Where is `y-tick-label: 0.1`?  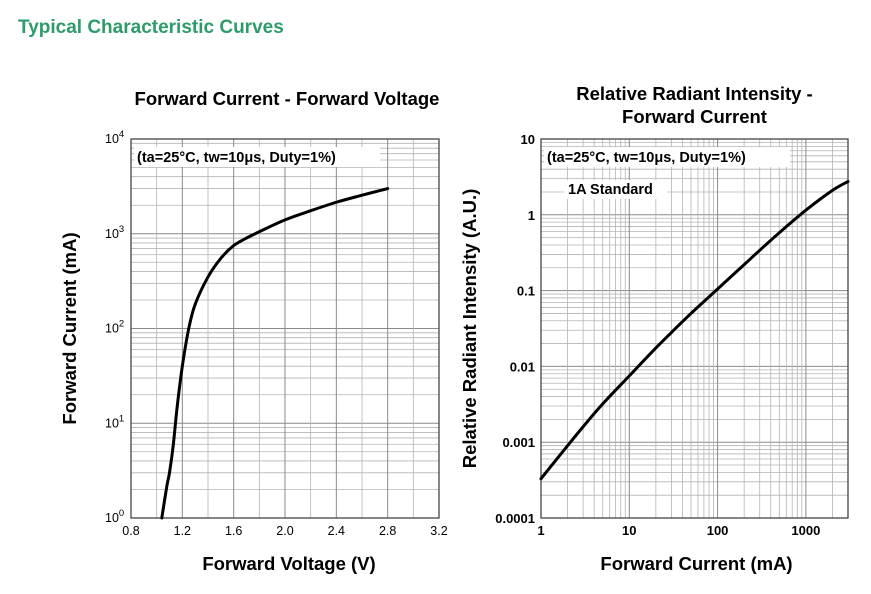 y-tick-label: 0.1 is located at coordinates (526, 291).